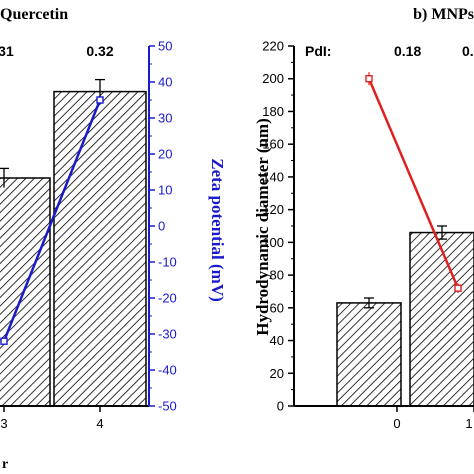 The width and height of the screenshot is (474, 474). Describe the element at coordinates (57, 51) in the screenshot. I see `panel-a-pdi-labels: .31 0.32` at that location.